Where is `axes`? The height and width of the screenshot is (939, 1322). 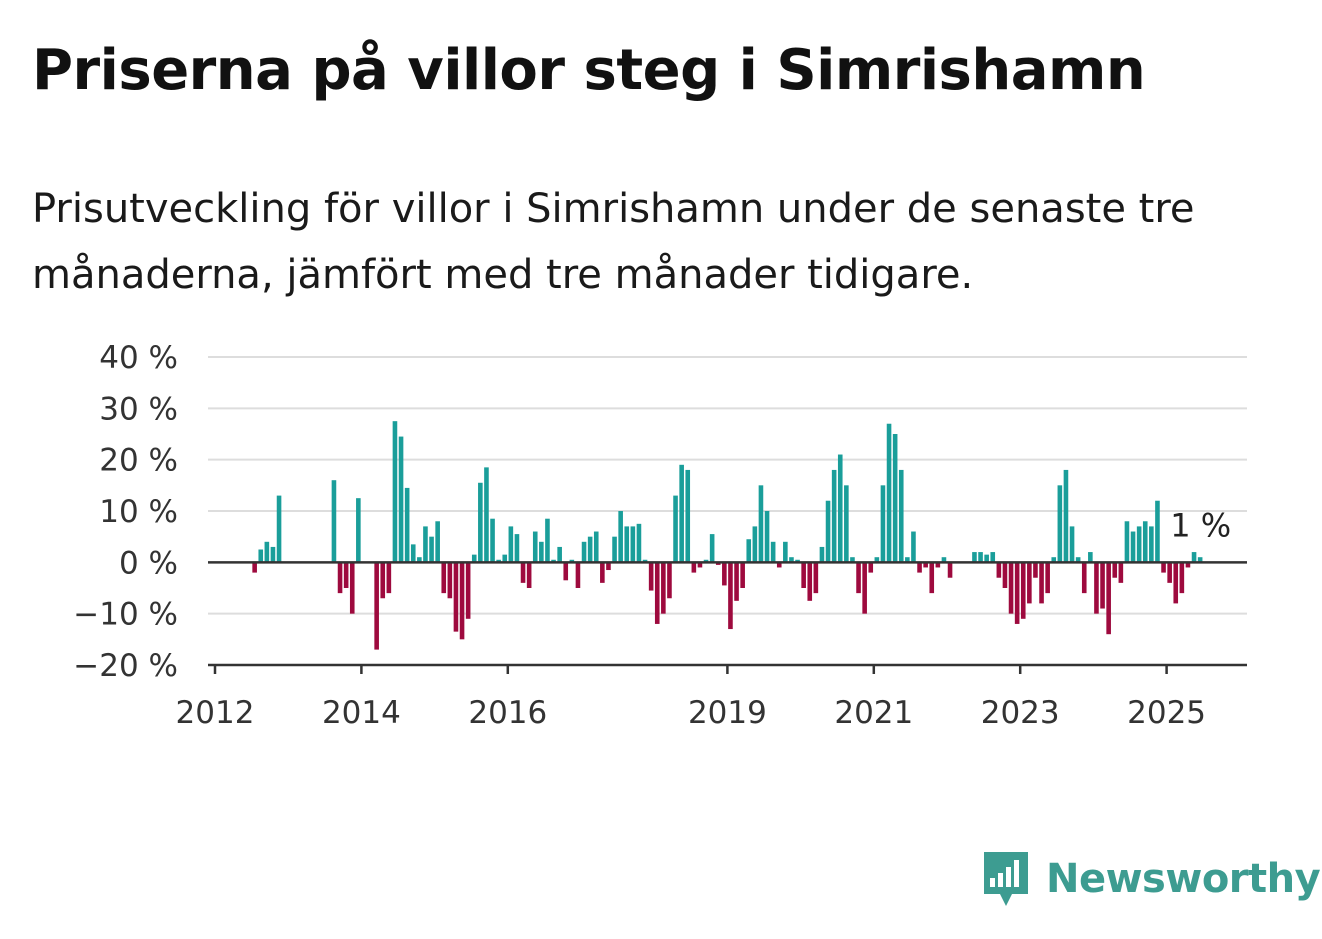
axes is located at coordinates (727, 617).